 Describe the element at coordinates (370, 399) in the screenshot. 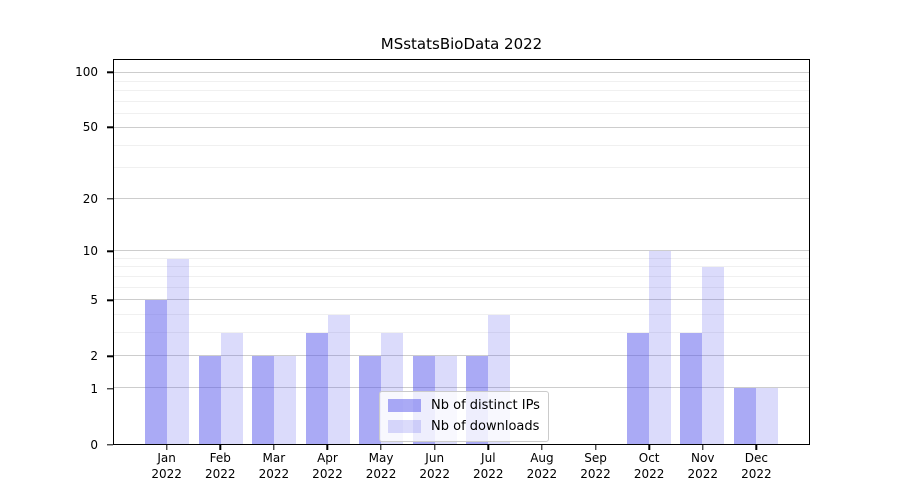

I see `bar-may-2022-nb-of-distinct-ips` at that location.